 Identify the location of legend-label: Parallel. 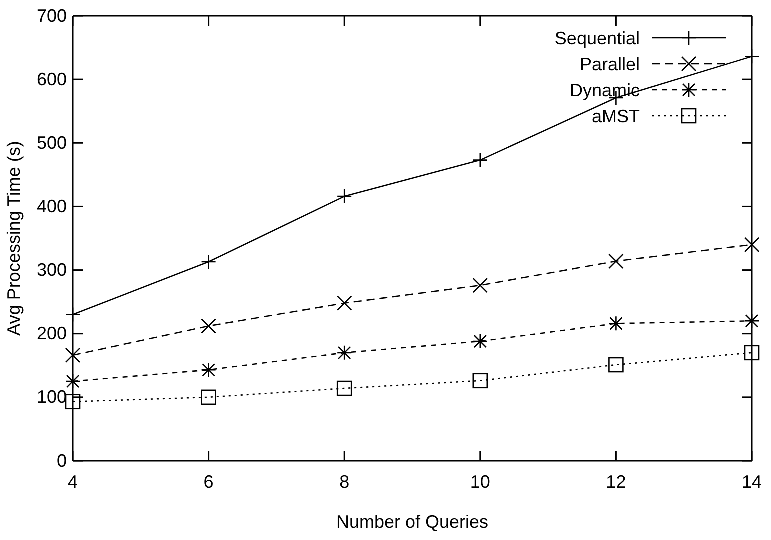
(610, 64).